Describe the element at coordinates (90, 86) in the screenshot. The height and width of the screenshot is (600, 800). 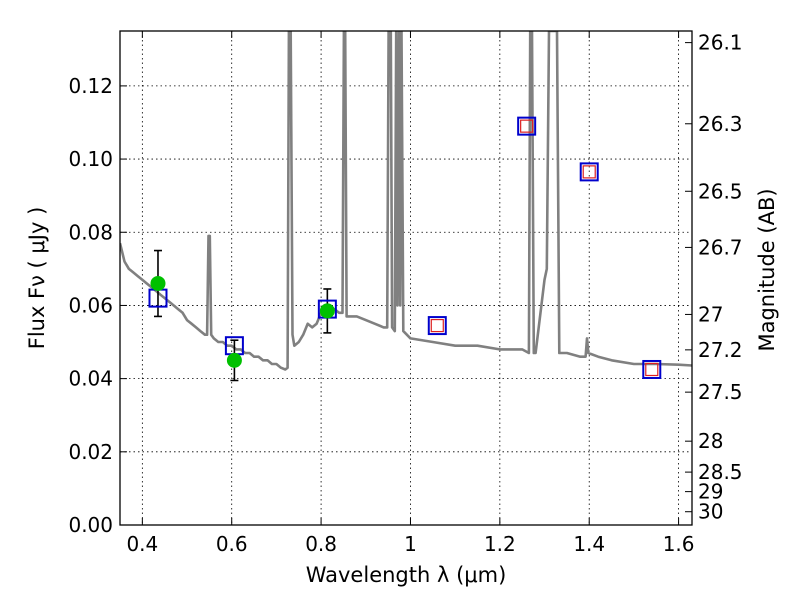
I see `y-tick-label: 0.12` at that location.